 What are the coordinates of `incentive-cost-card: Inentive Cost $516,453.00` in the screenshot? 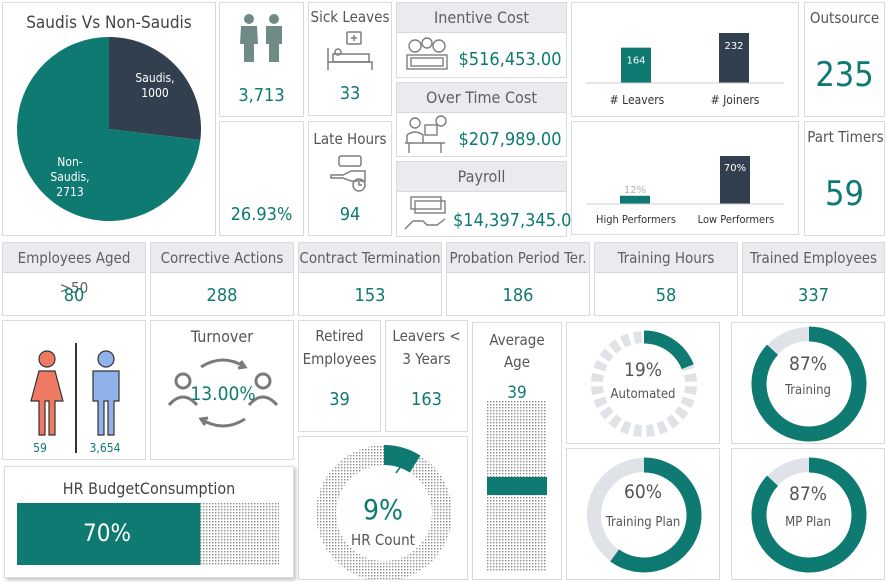 It's located at (481, 40).